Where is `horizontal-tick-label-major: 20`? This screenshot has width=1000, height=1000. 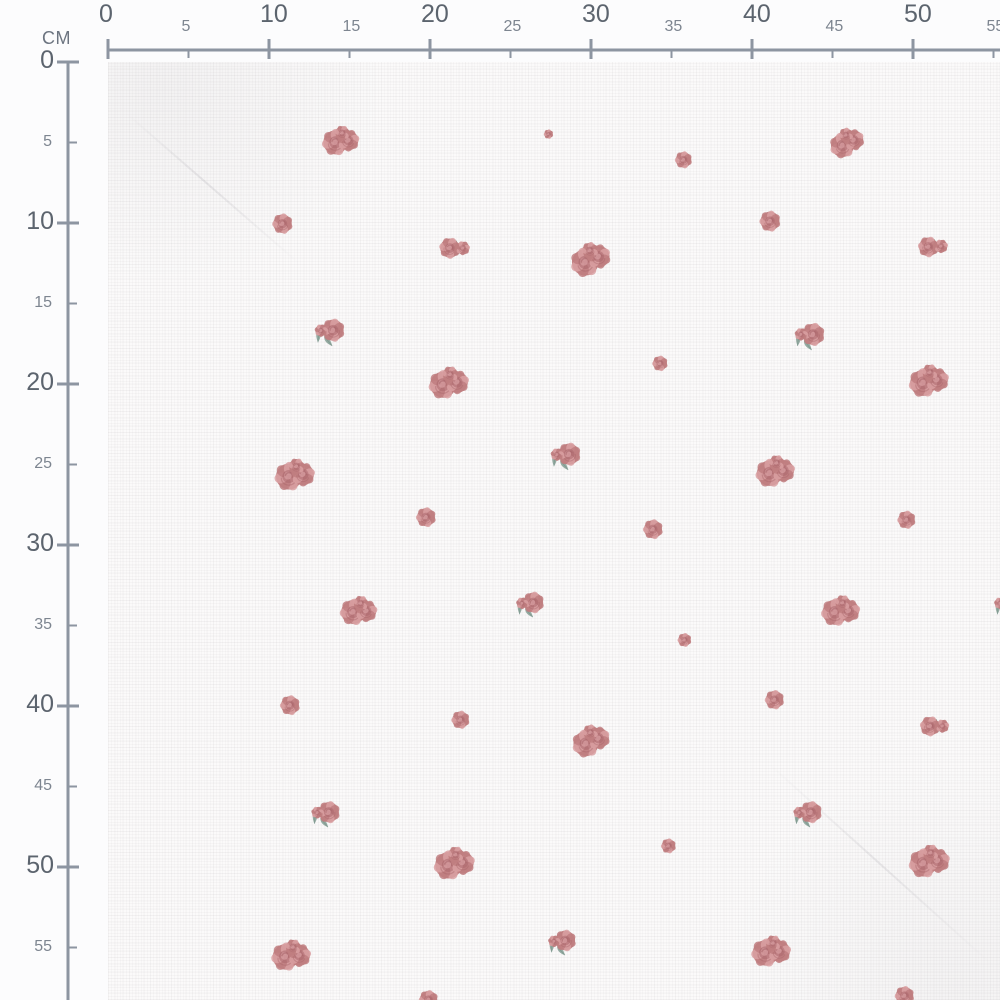
horizontal-tick-label-major: 20 is located at coordinates (435, 14).